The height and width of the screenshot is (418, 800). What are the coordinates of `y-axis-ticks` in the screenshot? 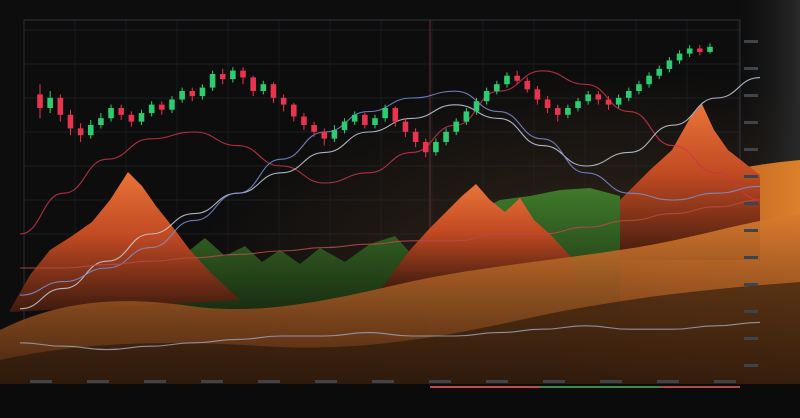 It's located at (751, 203).